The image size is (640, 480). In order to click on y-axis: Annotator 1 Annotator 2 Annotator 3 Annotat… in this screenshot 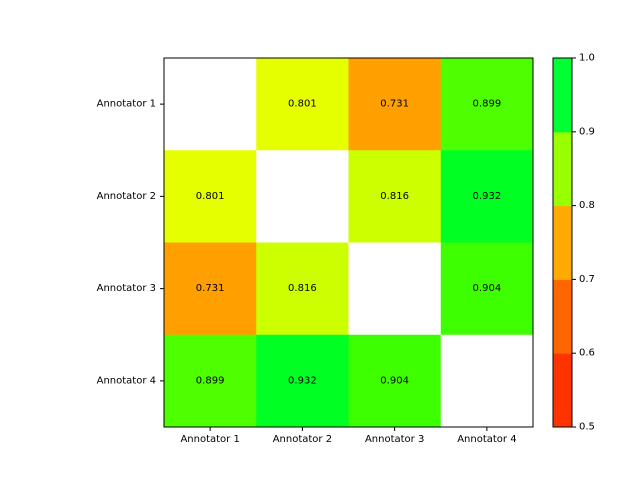, I will do `click(130, 242)`.